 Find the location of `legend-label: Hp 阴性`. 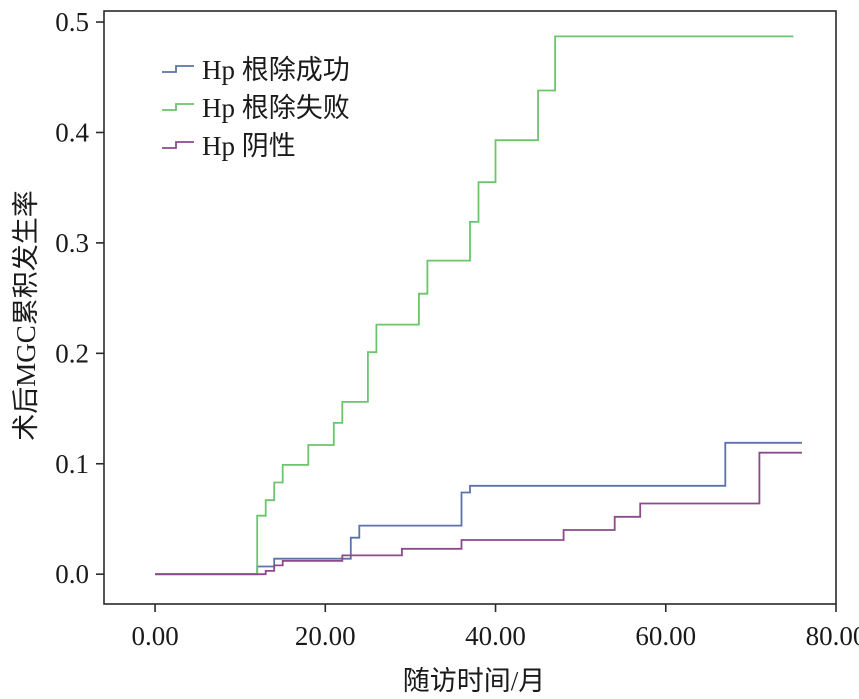

legend-label: Hp 阴性 is located at coordinates (249, 146).